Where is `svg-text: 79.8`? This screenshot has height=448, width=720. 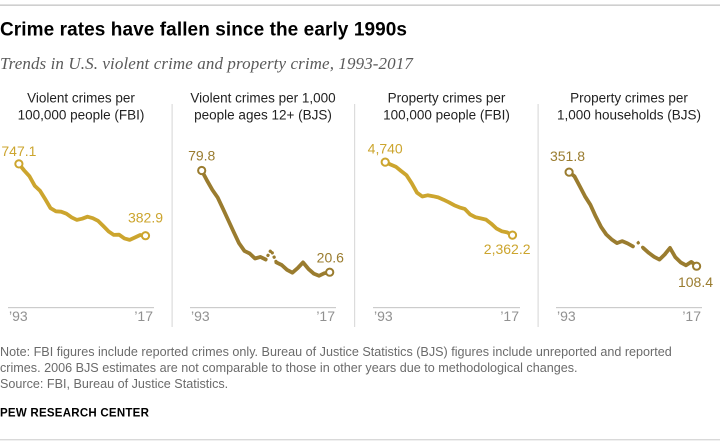
svg-text: 79.8 is located at coordinates (201, 156).